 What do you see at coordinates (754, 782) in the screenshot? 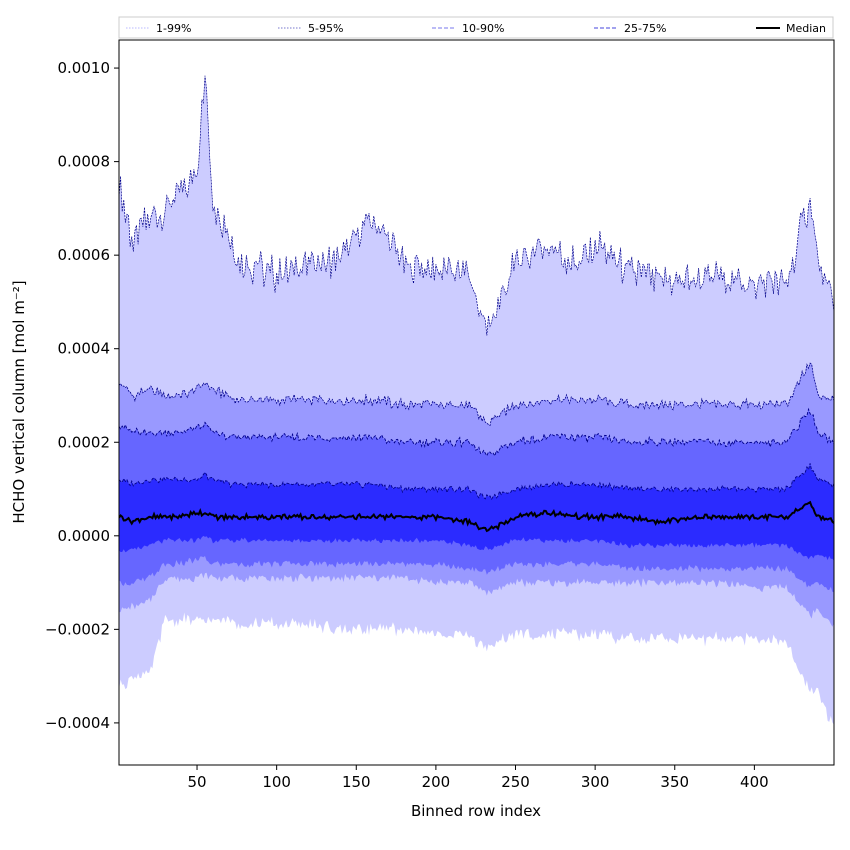
I see `x-tick-label: 400` at bounding box center [754, 782].